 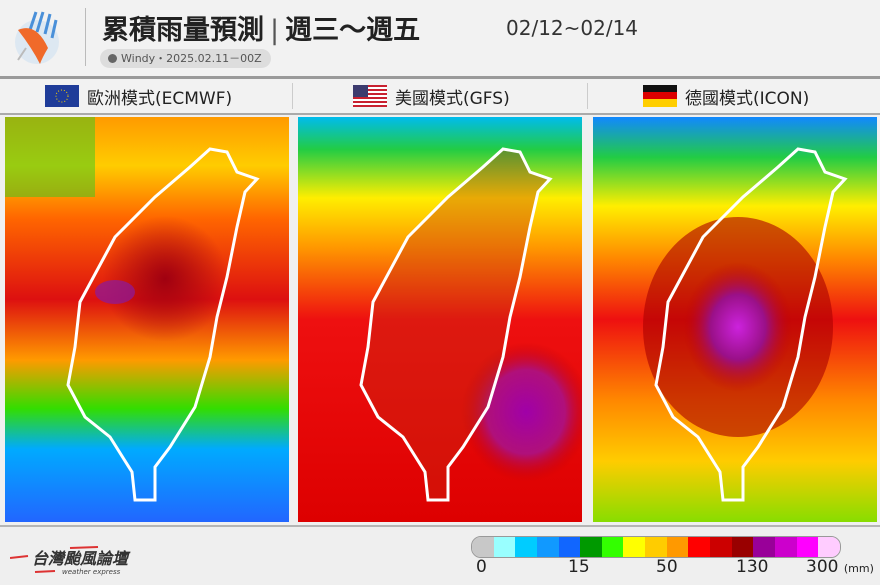 I want to click on scale-tick: 300, so click(x=822, y=567).